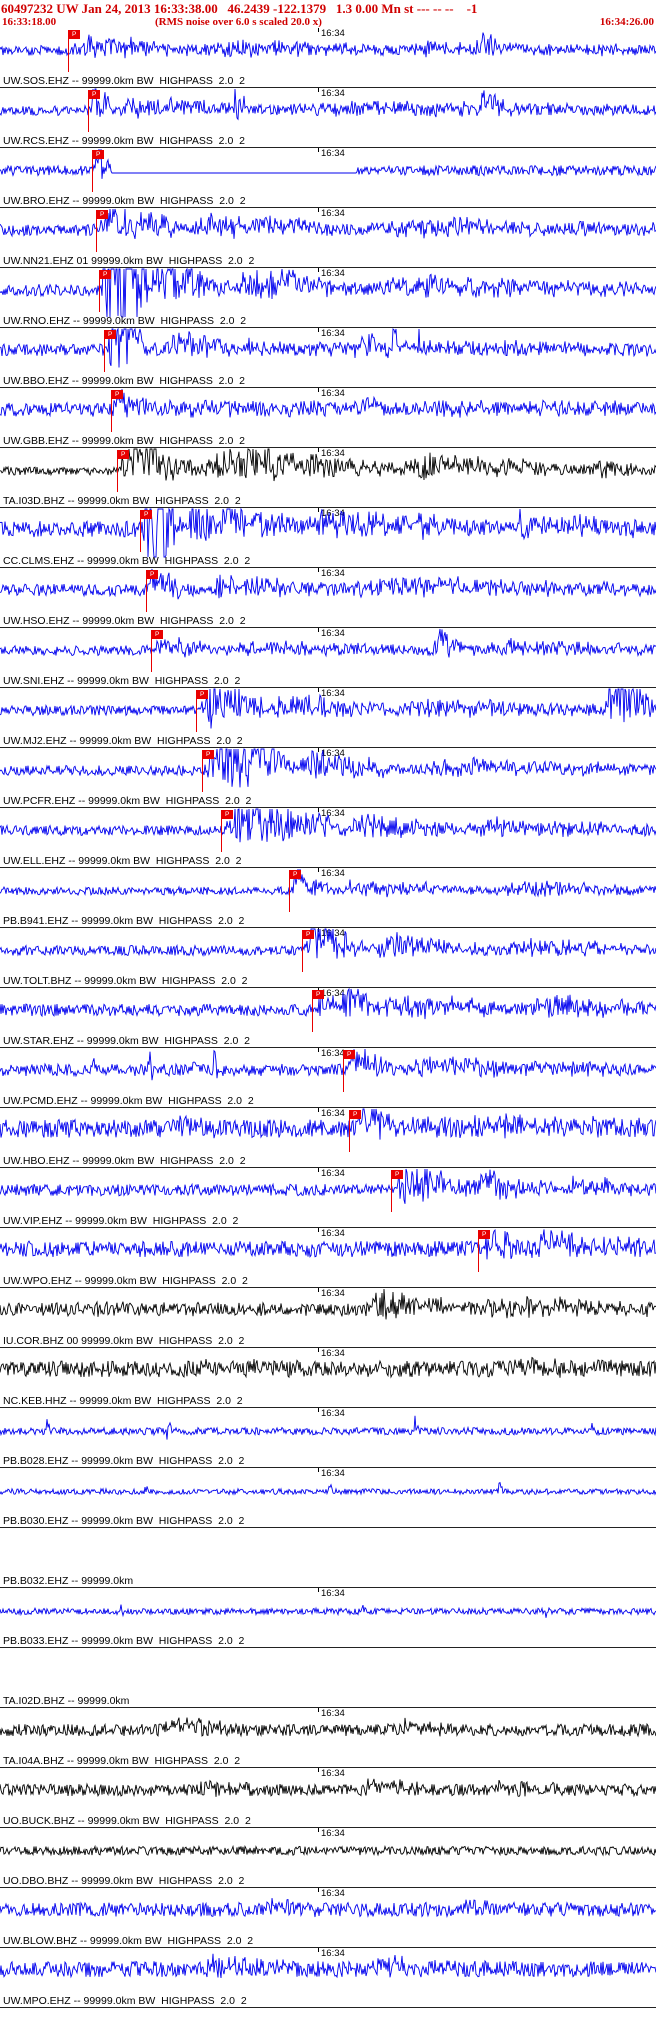 The height and width of the screenshot is (2018, 656). I want to click on trace-row: TA.I02D.BHZ -- 99999.0km, so click(328, 1678).